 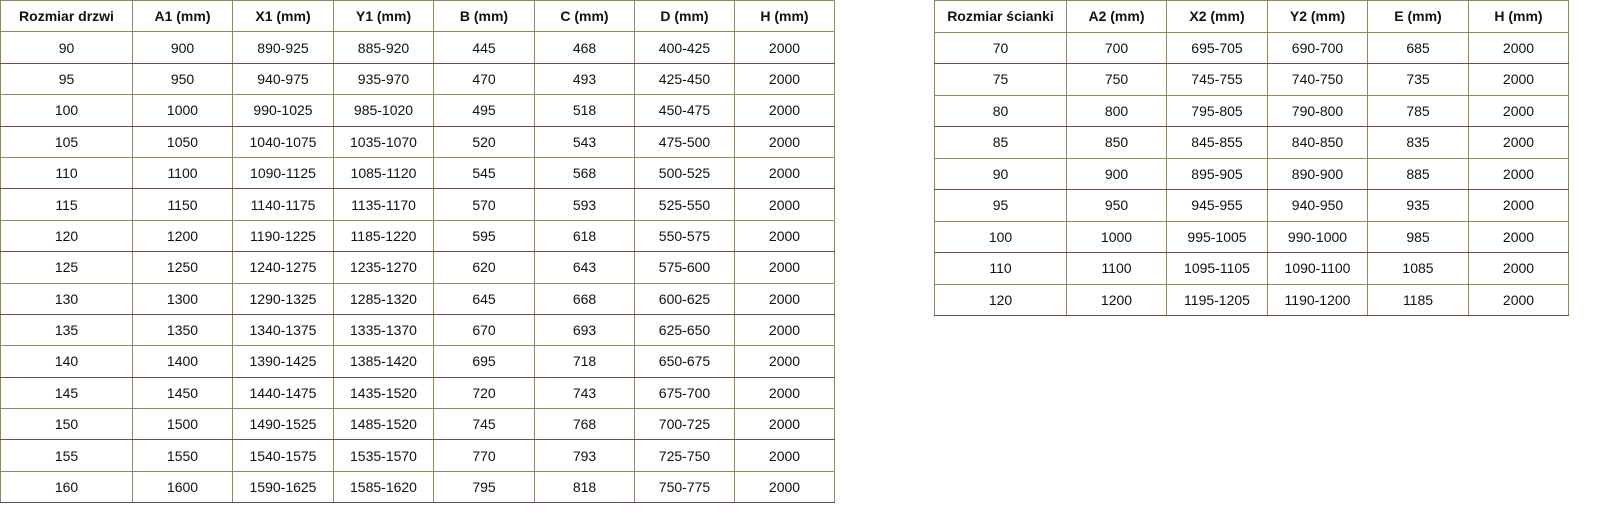 What do you see at coordinates (383, 173) in the screenshot?
I see `table-cell: 1085-1120` at bounding box center [383, 173].